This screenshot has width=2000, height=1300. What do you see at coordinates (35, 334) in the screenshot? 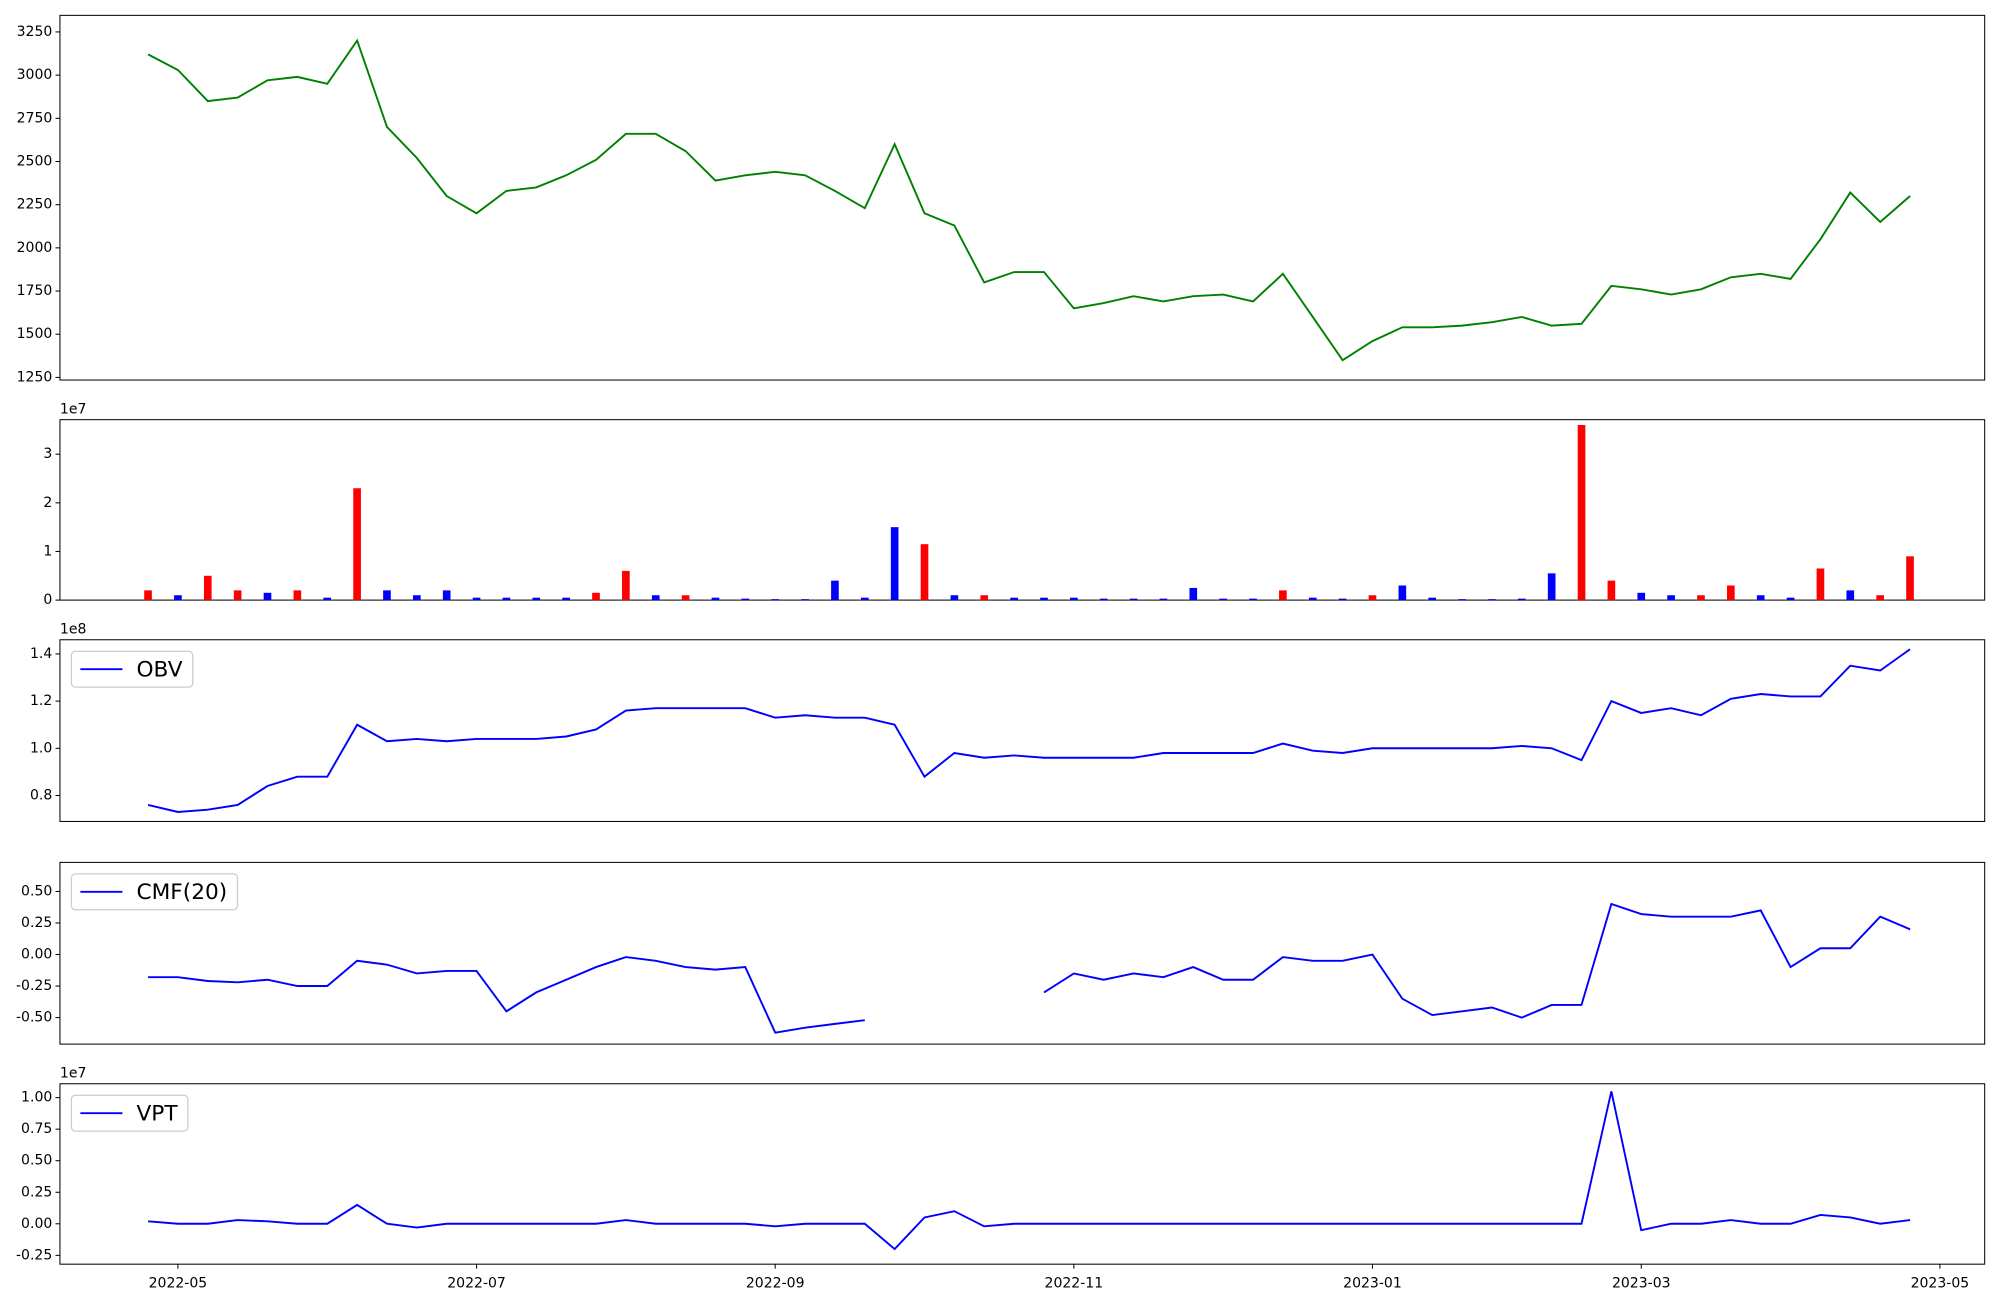
I see `y-tick-label: 1500` at bounding box center [35, 334].